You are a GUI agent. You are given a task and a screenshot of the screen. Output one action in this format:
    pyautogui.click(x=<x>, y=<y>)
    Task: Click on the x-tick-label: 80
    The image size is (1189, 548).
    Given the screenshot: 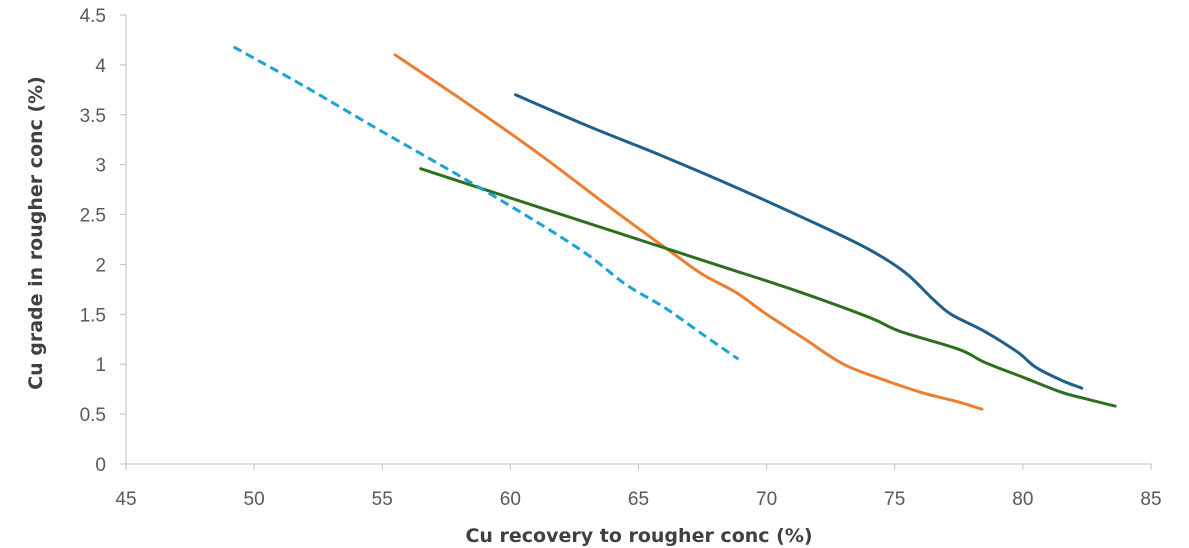 What is the action you would take?
    pyautogui.click(x=1022, y=499)
    